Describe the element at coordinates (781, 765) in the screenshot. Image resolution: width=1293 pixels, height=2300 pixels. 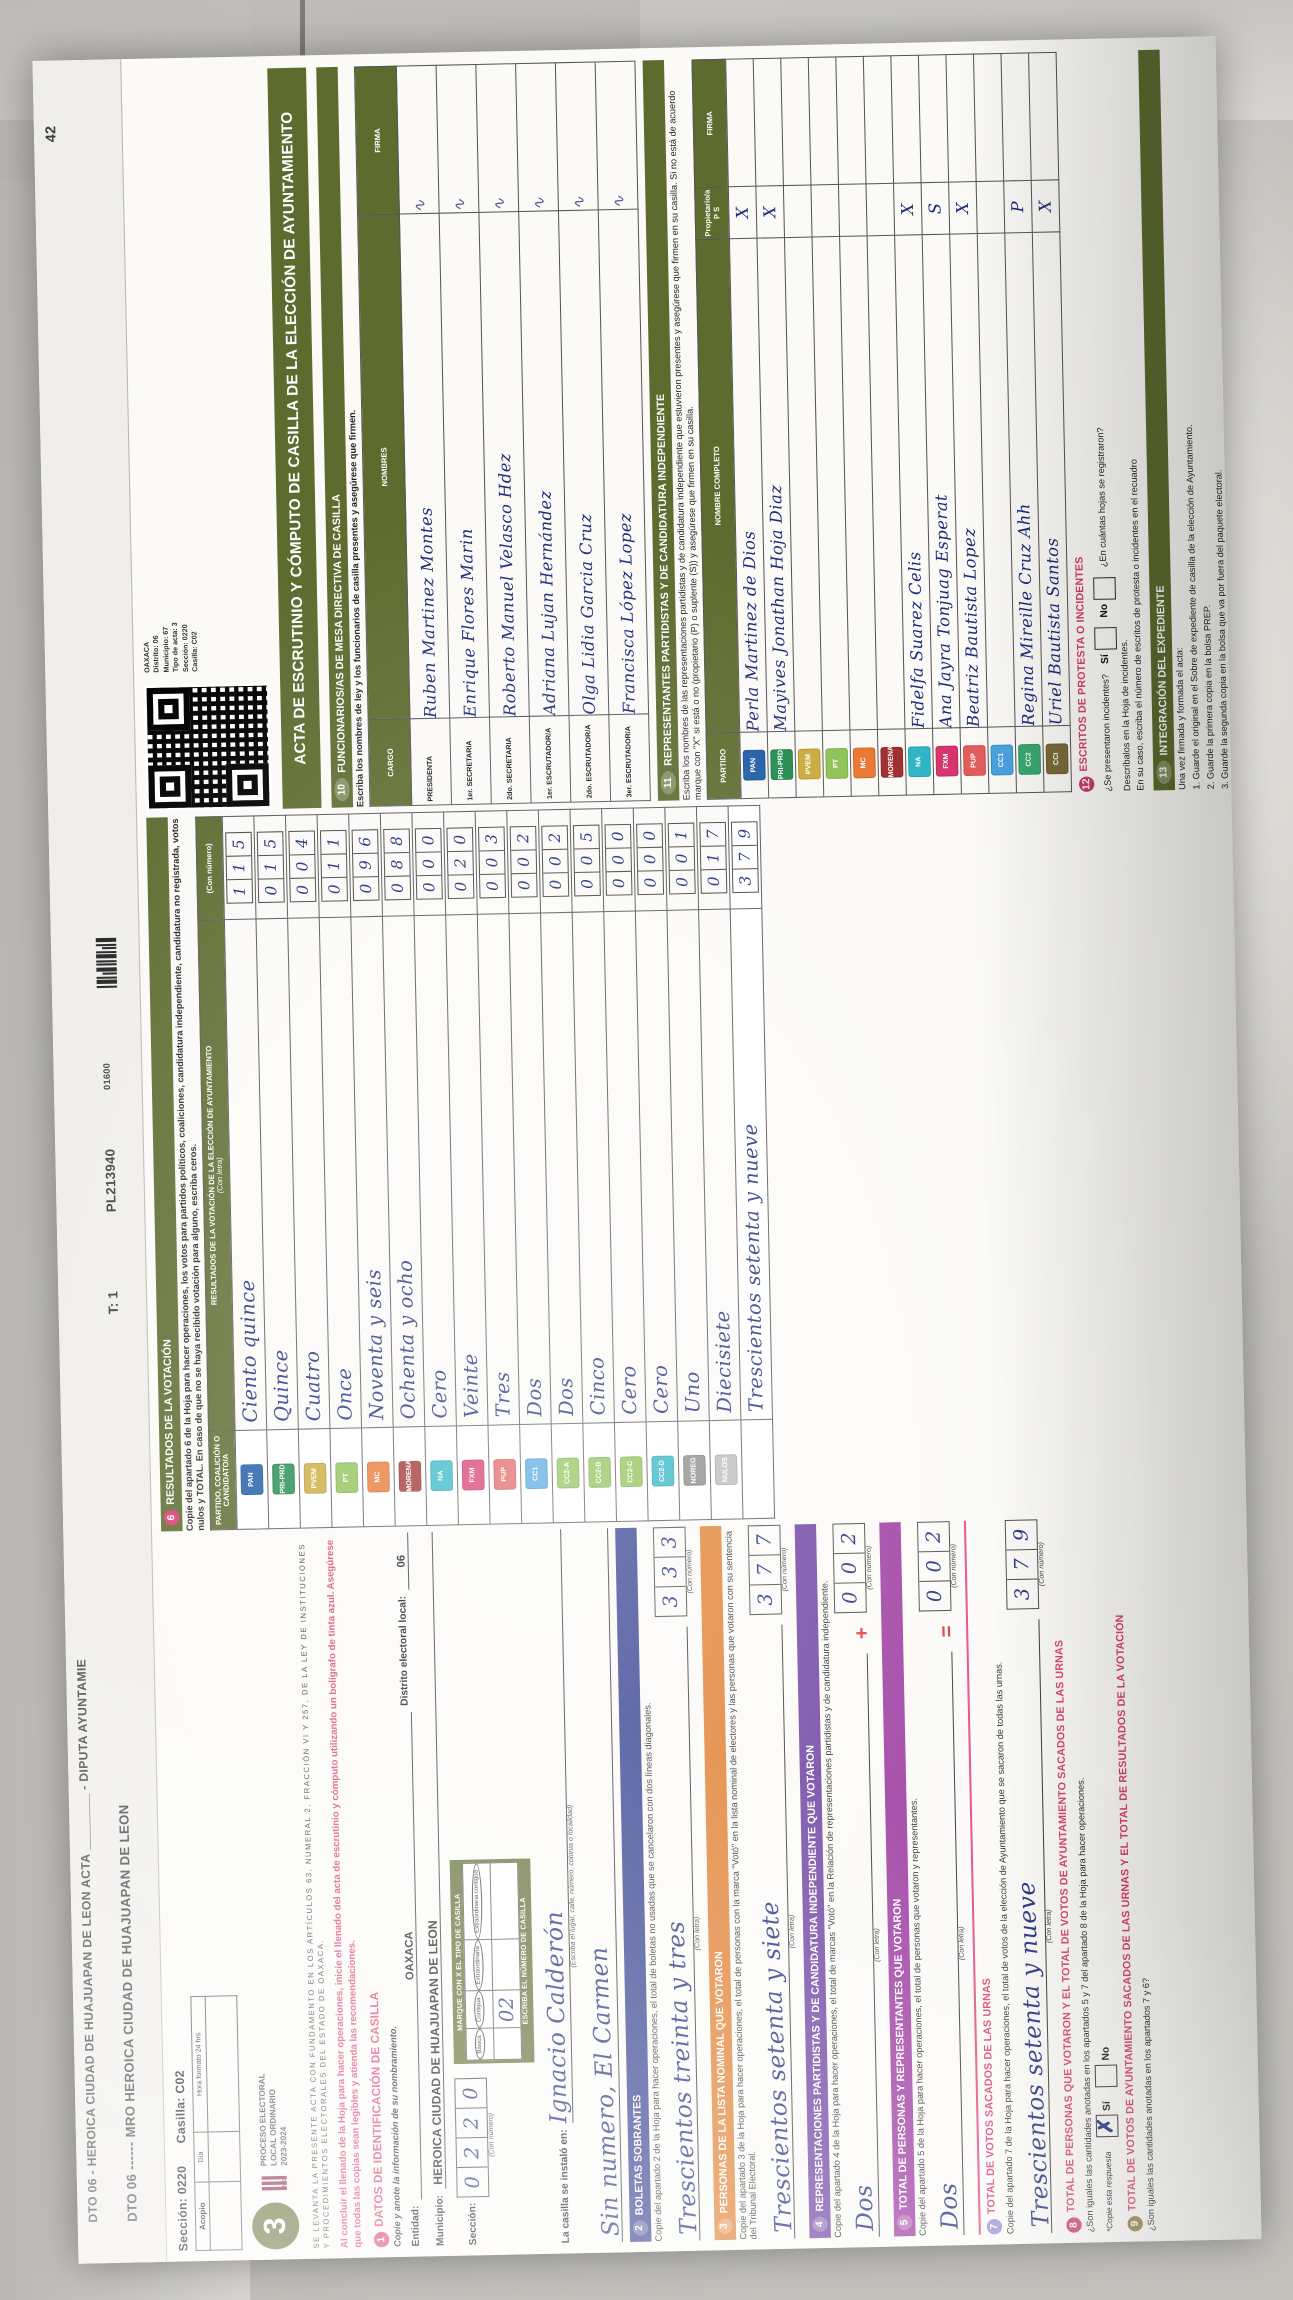
I see `party-logo-pri-prd-icon: PRI-PRD` at that location.